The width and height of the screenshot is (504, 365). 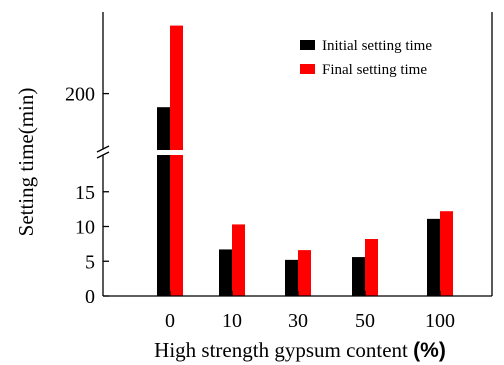 What do you see at coordinates (163, 224) in the screenshot?
I see `bar-initial-setting-time-0-lower` at bounding box center [163, 224].